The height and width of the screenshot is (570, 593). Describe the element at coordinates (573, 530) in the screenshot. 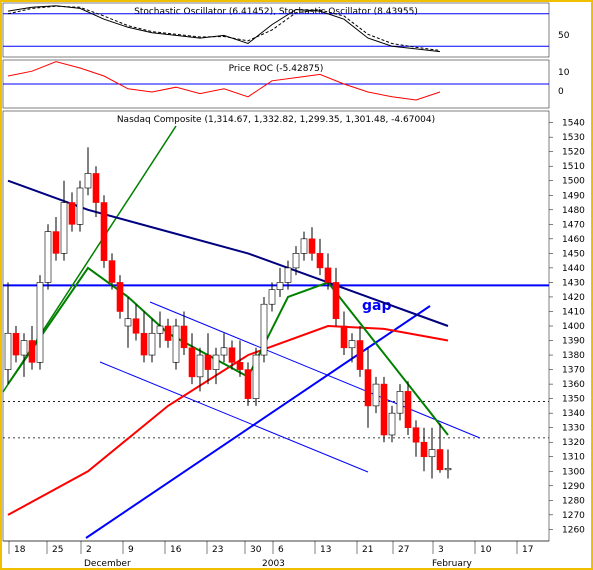

I see `price-tick-label: 1260` at that location.